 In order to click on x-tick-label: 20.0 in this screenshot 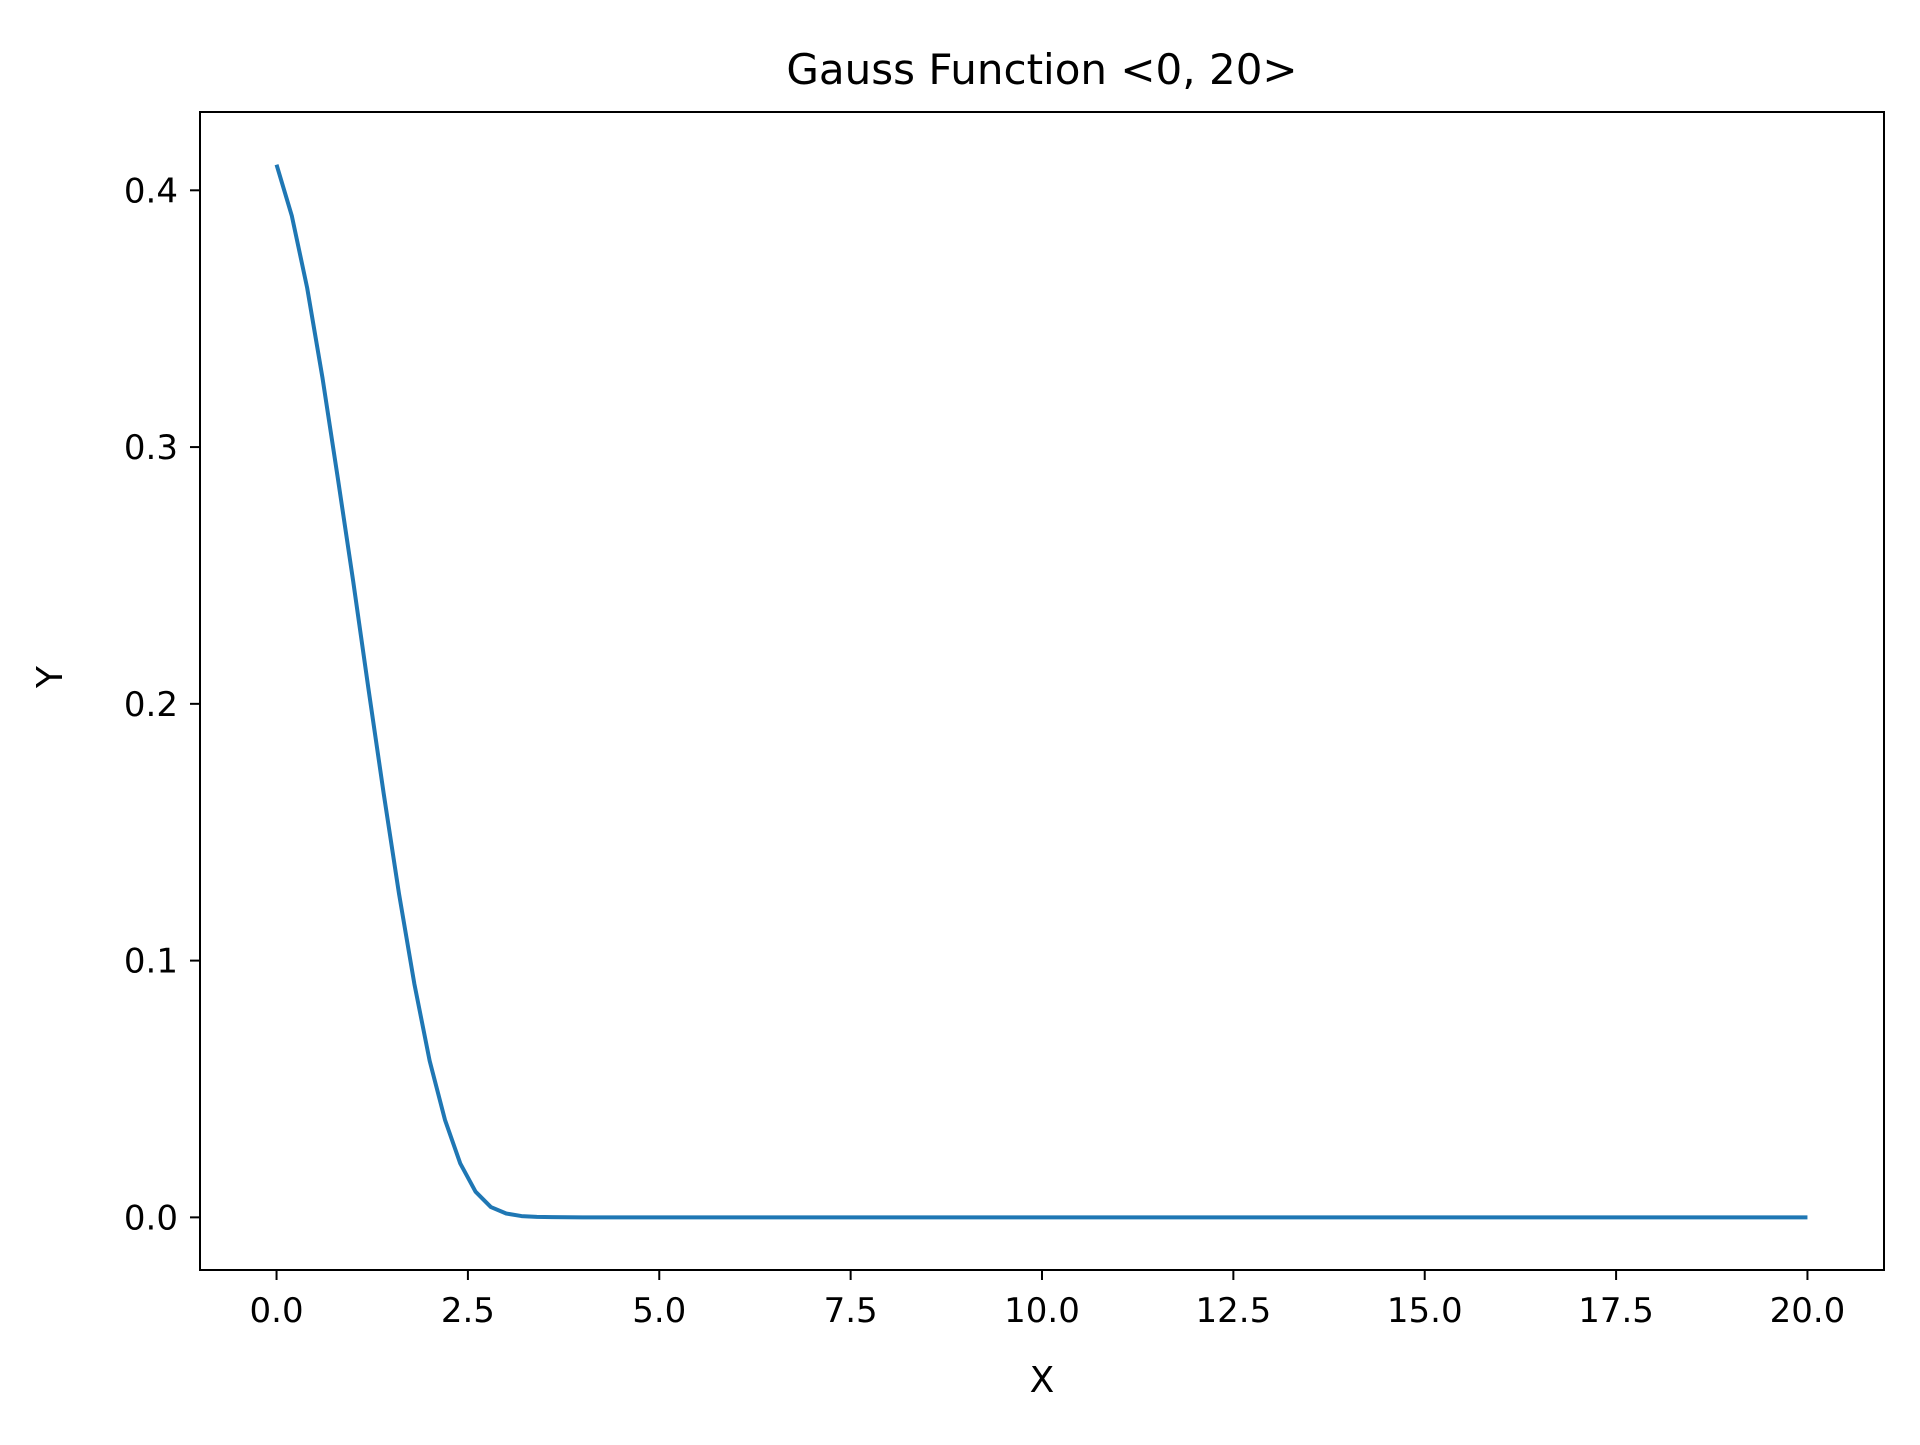, I will do `click(1808, 1311)`.